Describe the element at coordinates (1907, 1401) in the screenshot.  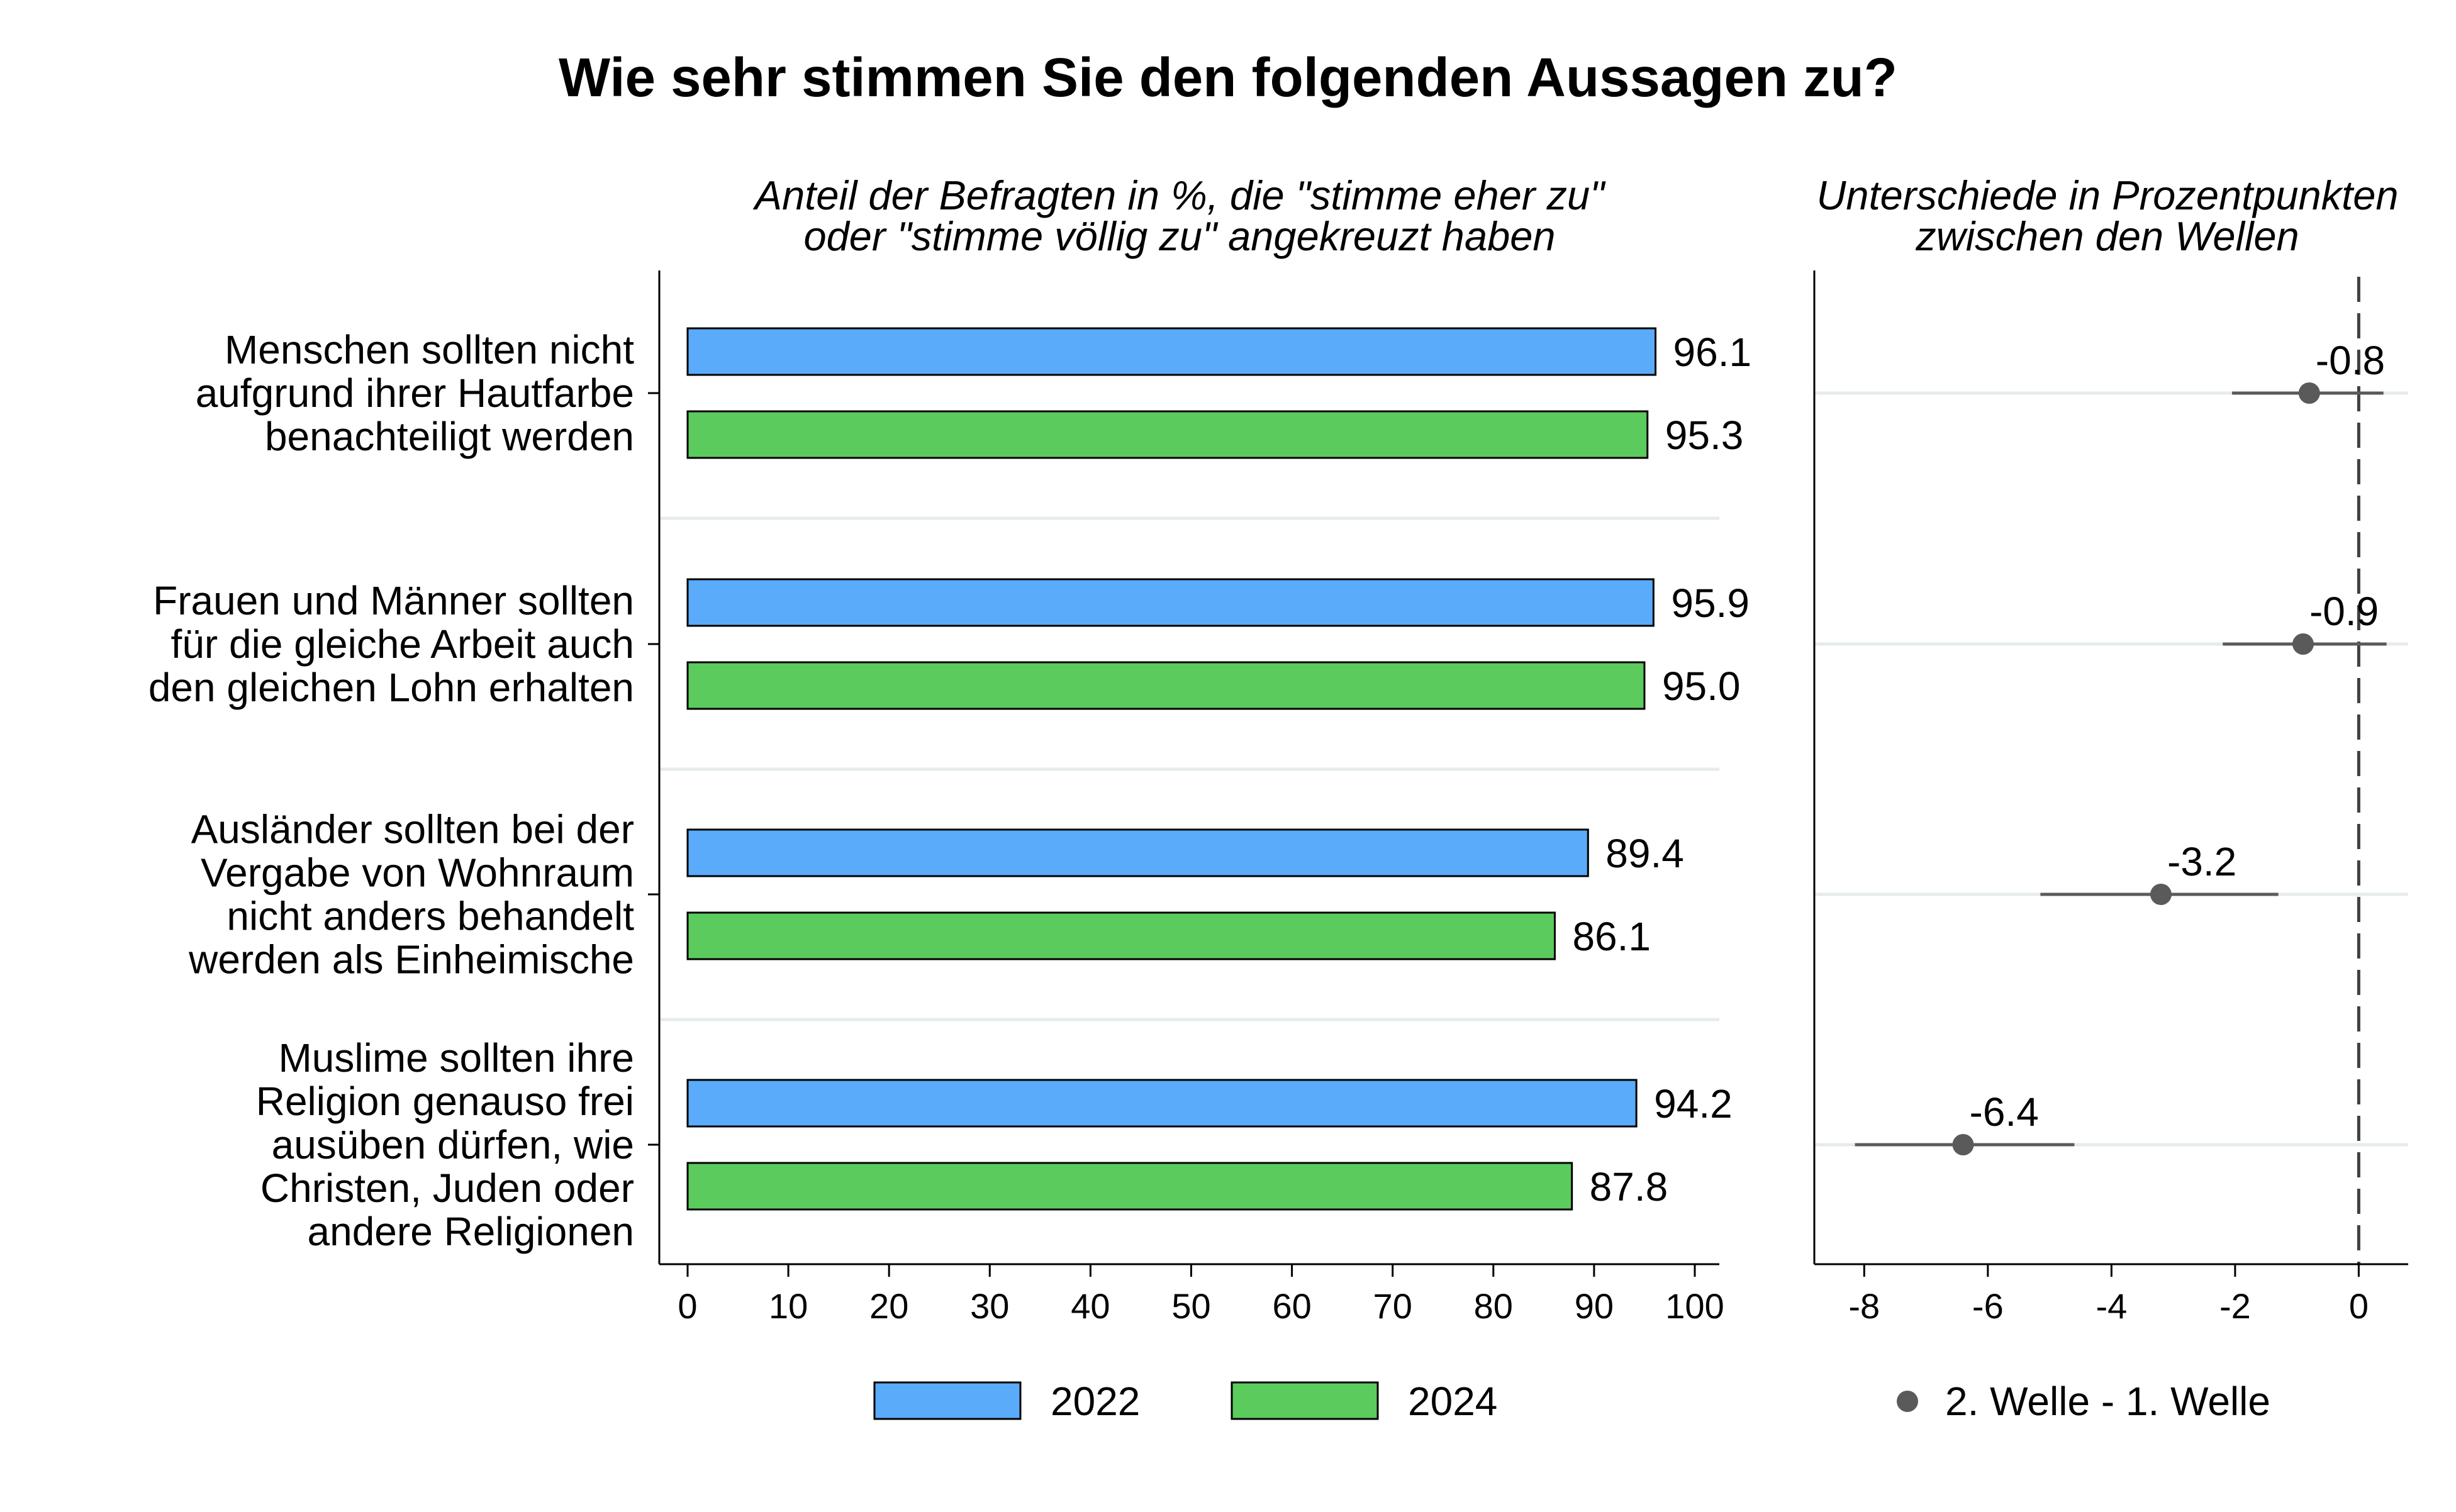
I see `legend-dot-difference` at that location.